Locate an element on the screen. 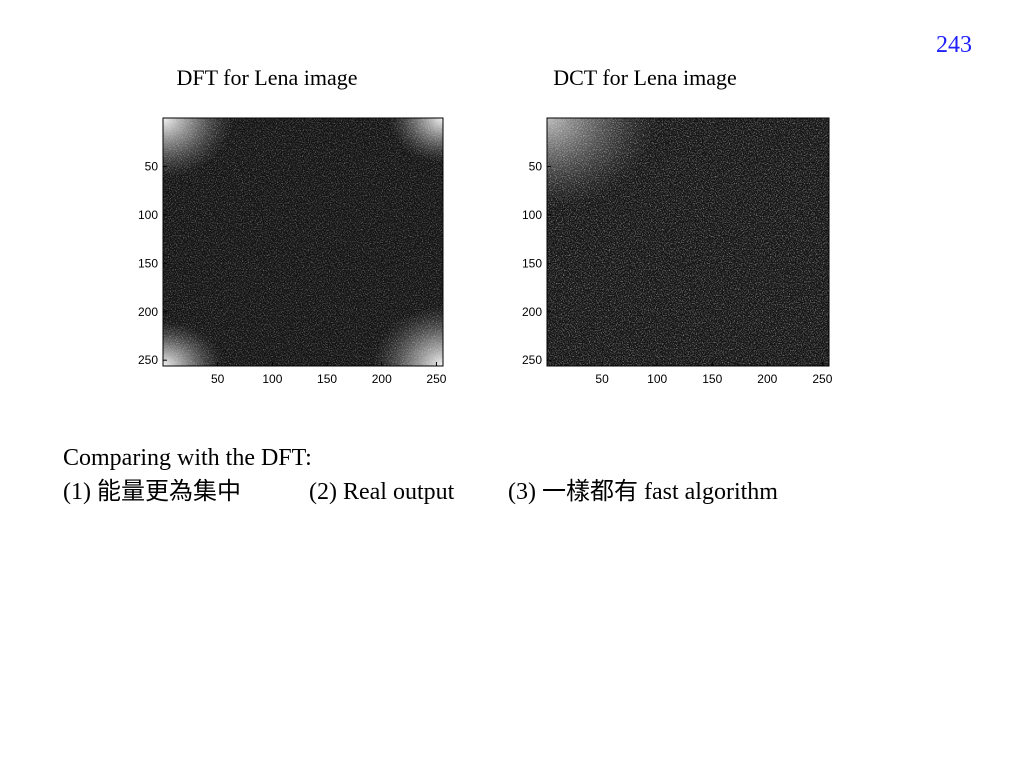  panel-title: DFT for Lena image is located at coordinates (266, 77).